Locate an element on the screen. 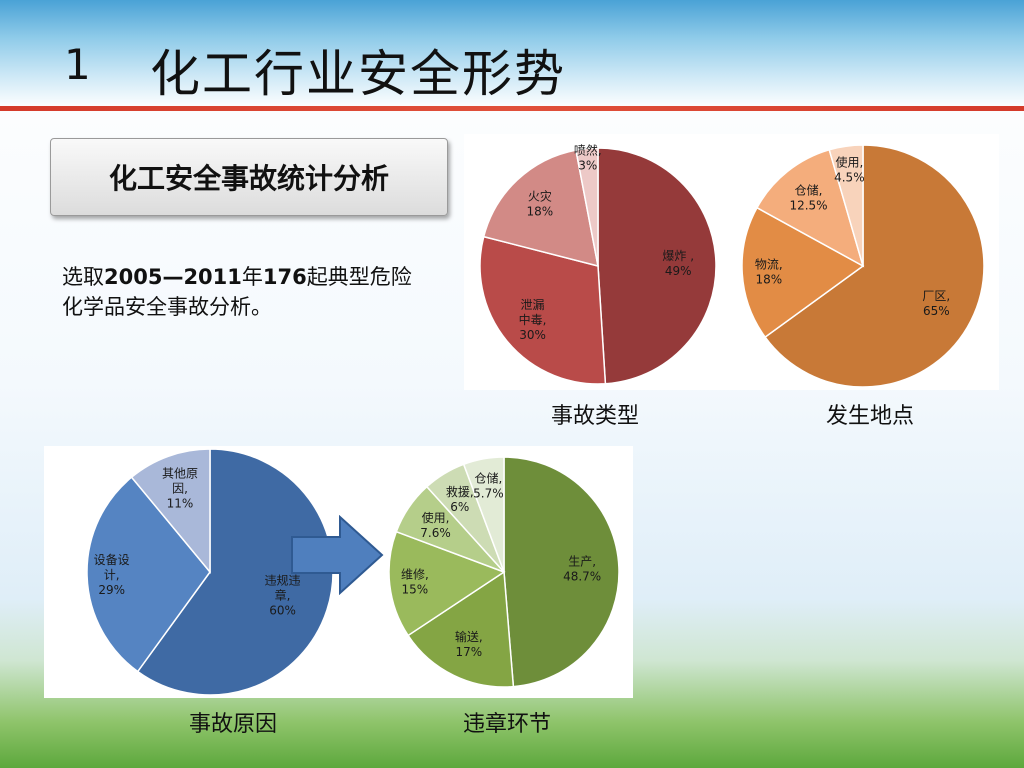  pie-location-label-0: 厂区, 65% is located at coordinates (936, 303).